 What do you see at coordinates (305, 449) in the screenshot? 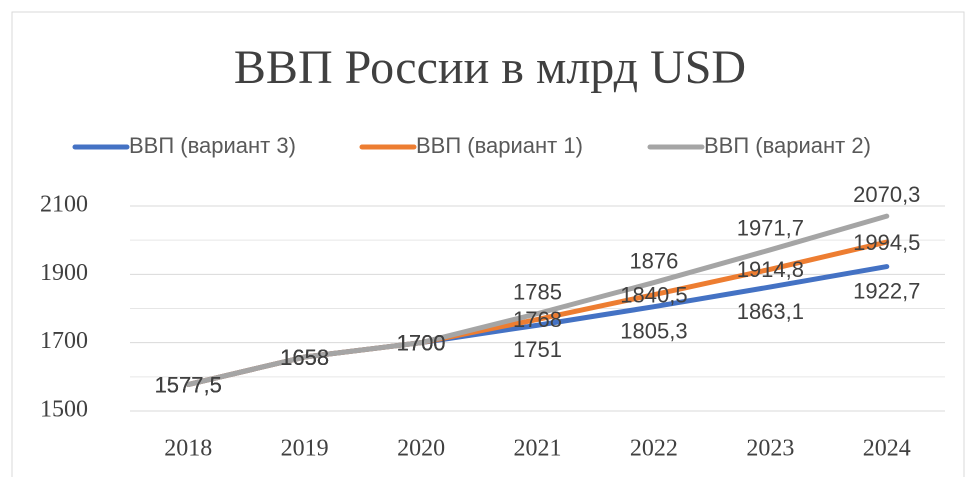
I see `x-tick-label: 2019` at bounding box center [305, 449].